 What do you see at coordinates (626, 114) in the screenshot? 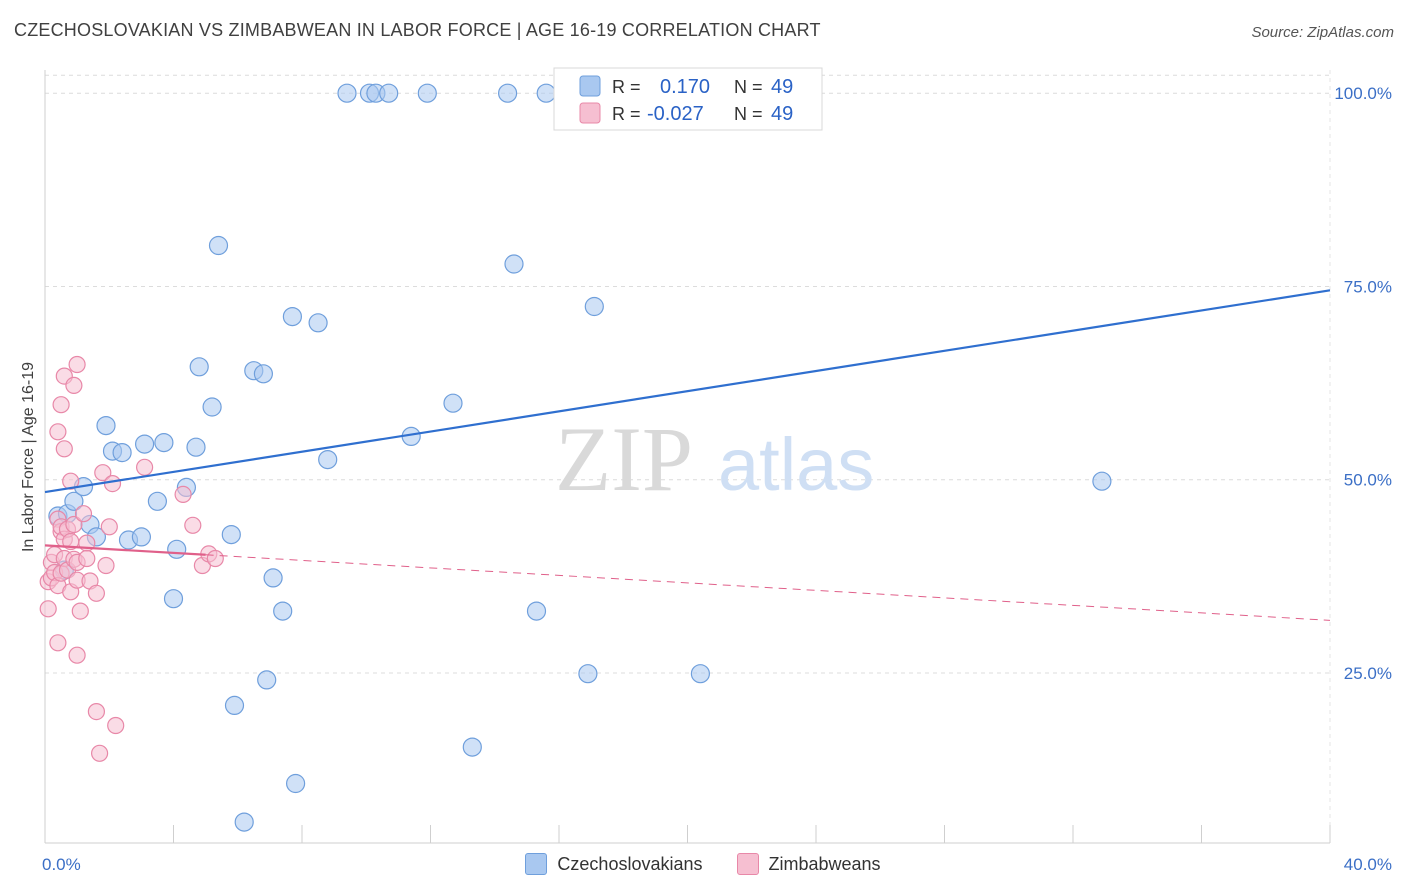
I see `legend-r-label-2: R =` at bounding box center [626, 114].